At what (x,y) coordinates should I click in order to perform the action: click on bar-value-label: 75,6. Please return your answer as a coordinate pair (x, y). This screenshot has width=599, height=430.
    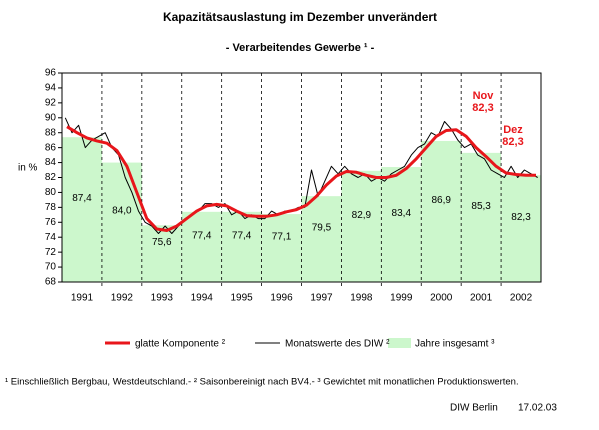
    Looking at the image, I should click on (162, 242).